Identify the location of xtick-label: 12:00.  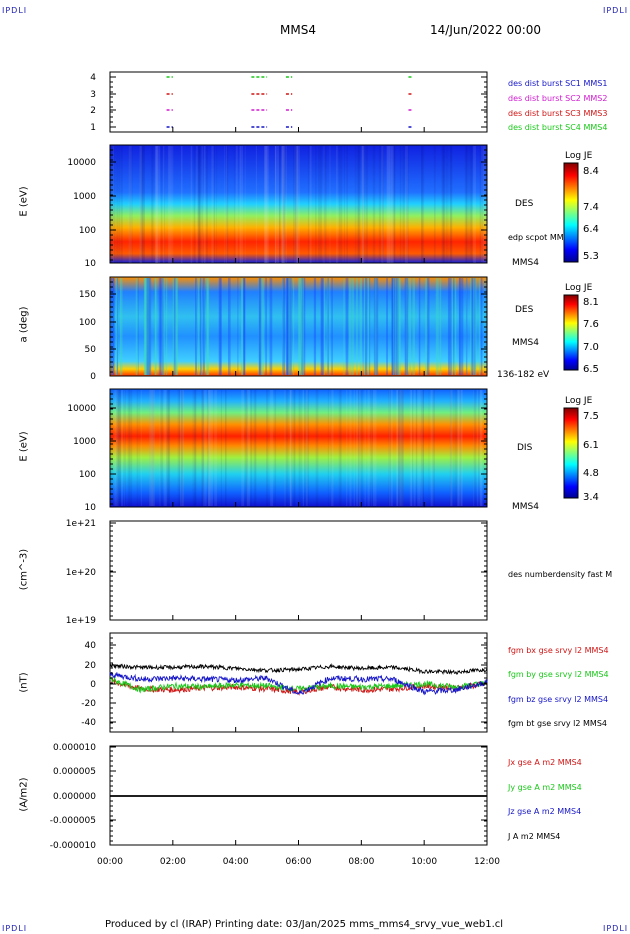
(487, 862).